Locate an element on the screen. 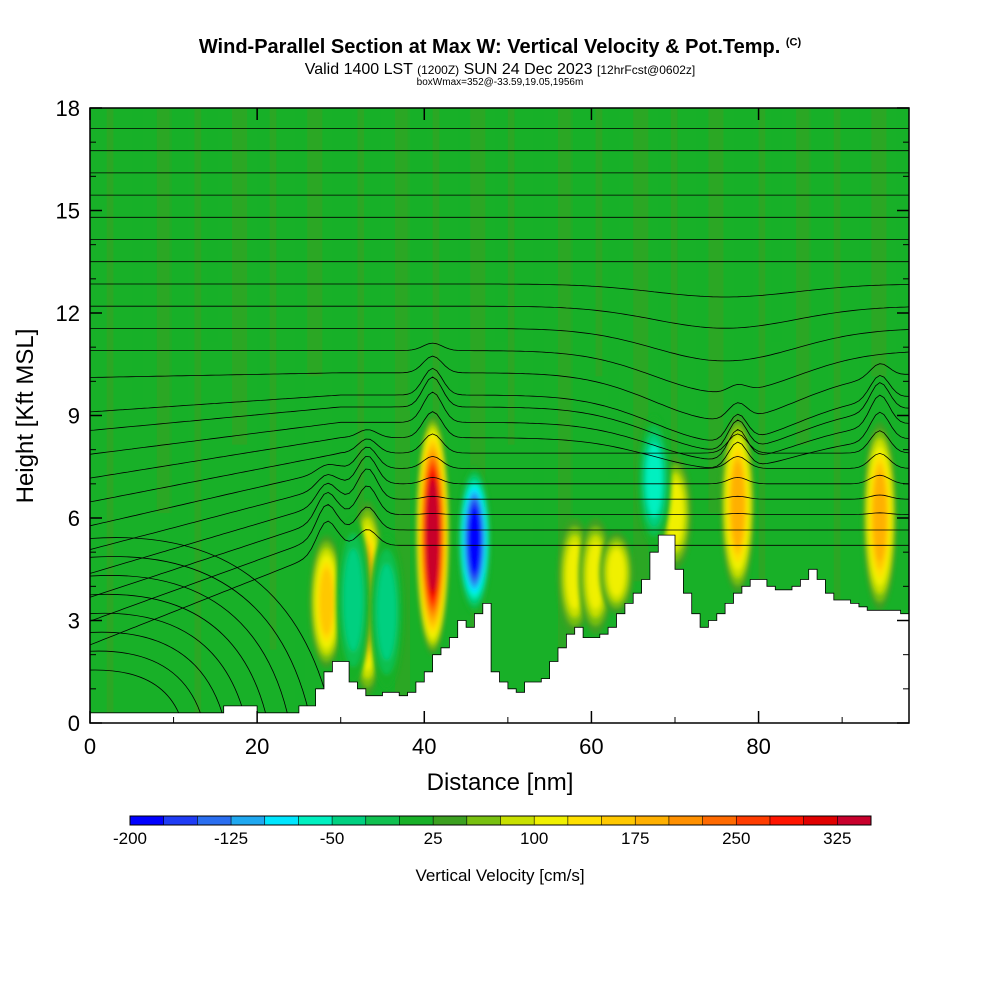 The image size is (1000, 1000). colorbar-title: Vertical Velocity [cm/s] is located at coordinates (499, 875).